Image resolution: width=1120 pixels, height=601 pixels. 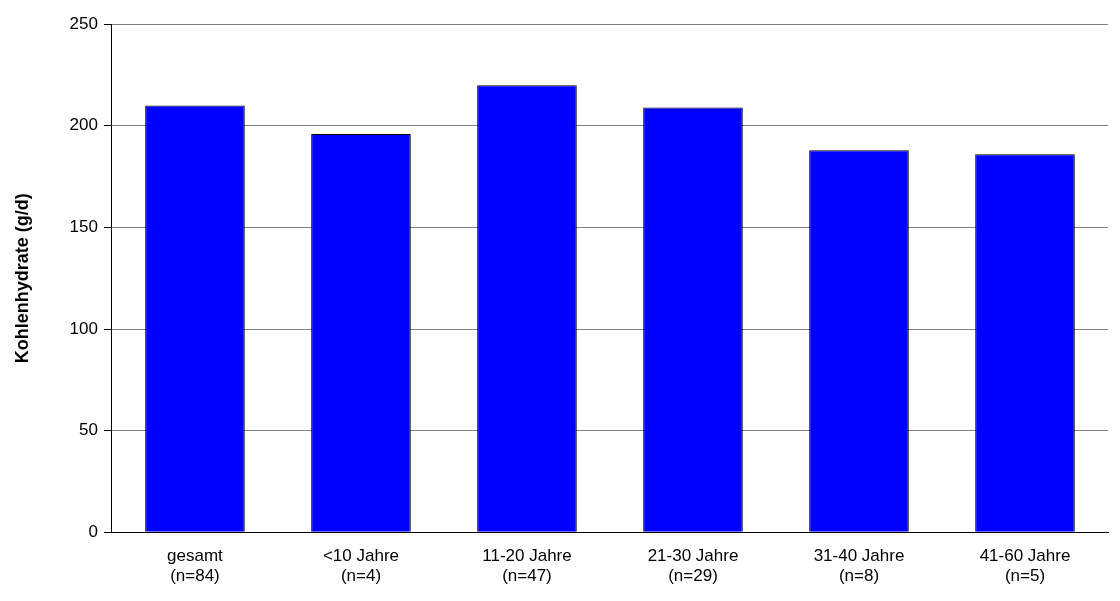 I want to click on y-tick-label: 250, so click(x=83, y=23).